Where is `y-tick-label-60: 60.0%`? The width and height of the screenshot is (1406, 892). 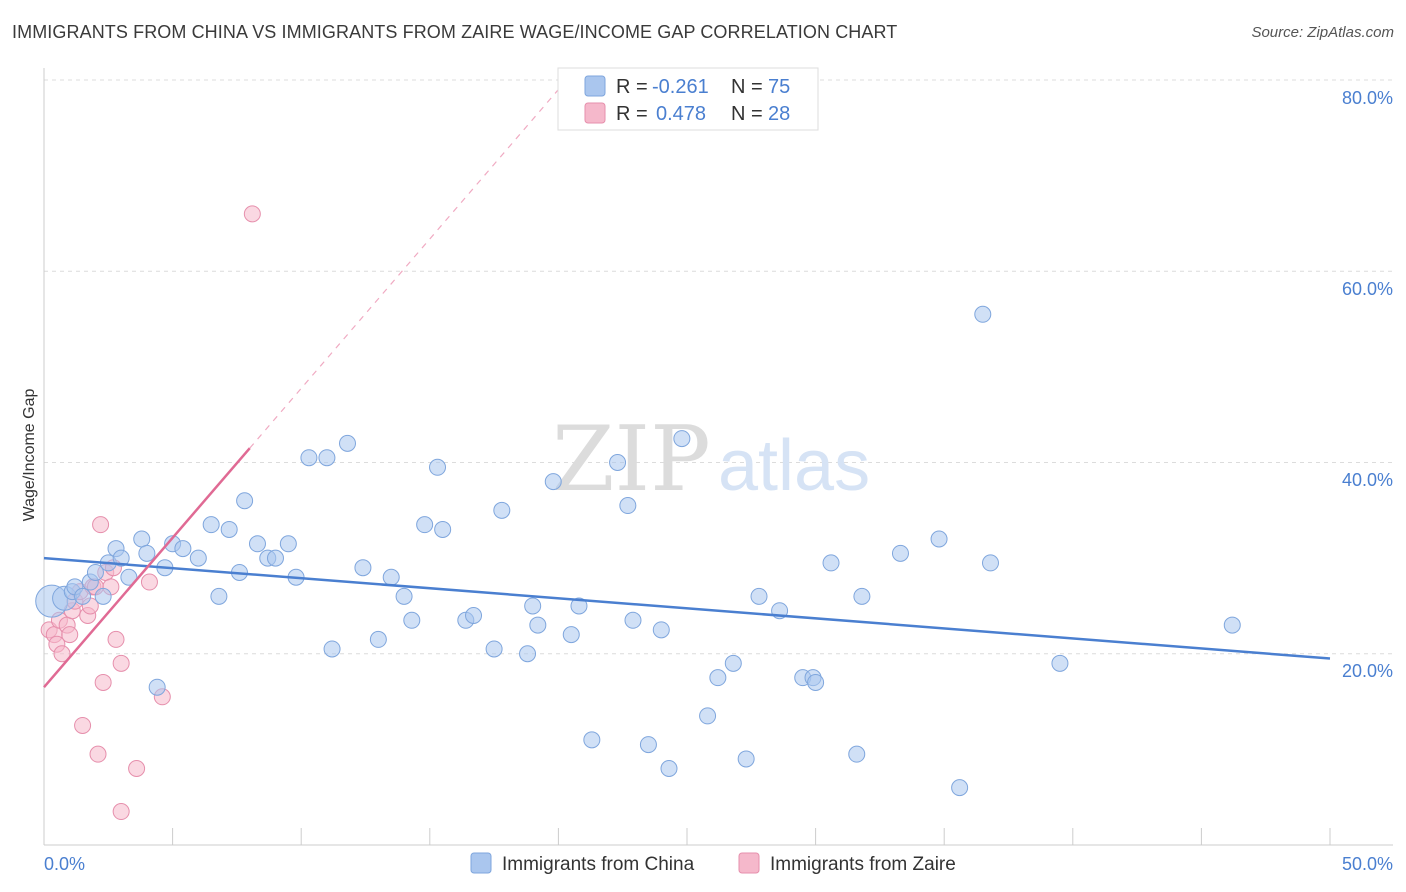
y-tick-label-60: 60.0% is located at coordinates (1367, 289).